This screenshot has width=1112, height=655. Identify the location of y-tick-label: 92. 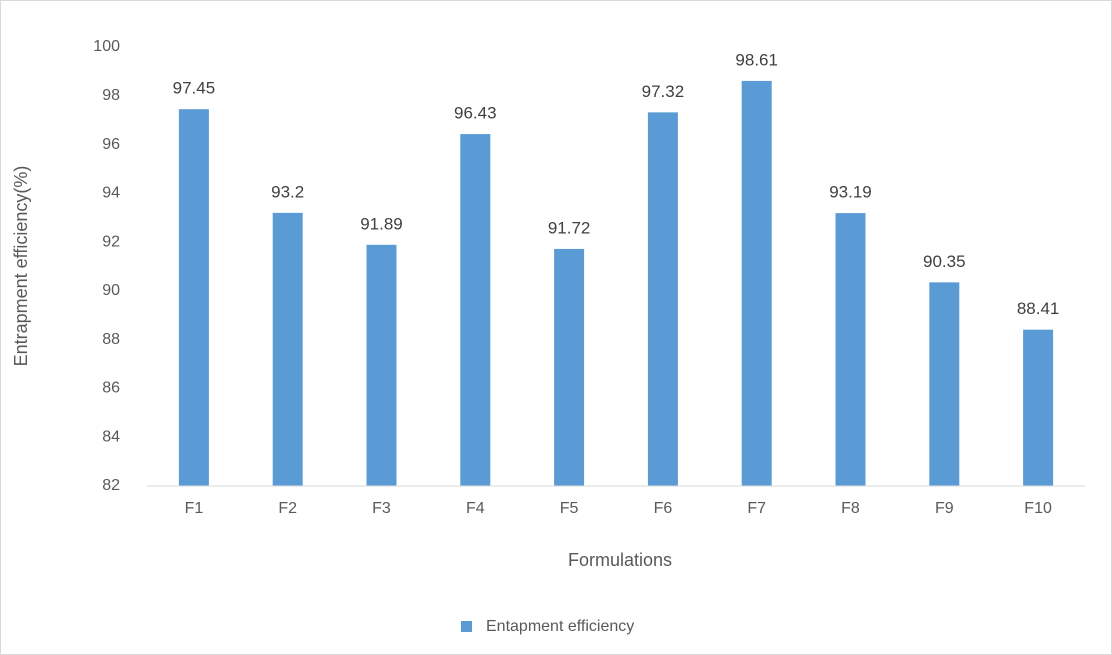
(111, 241).